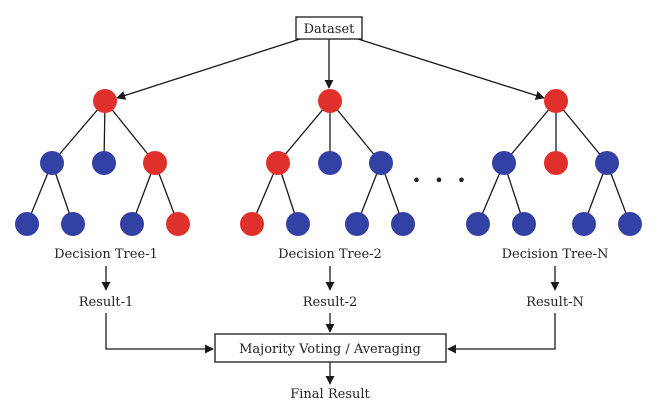 This screenshot has height=420, width=657. What do you see at coordinates (330, 302) in the screenshot?
I see `result-2-label: Result-2` at bounding box center [330, 302].